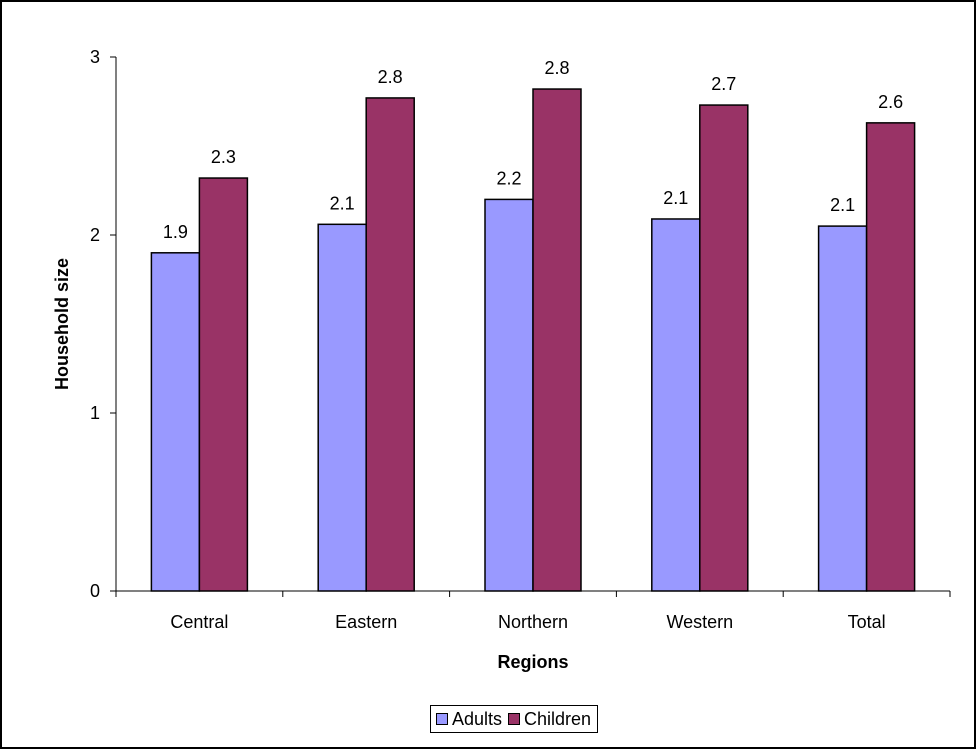 The image size is (976, 749). I want to click on x-tick-label: Central, so click(199, 622).